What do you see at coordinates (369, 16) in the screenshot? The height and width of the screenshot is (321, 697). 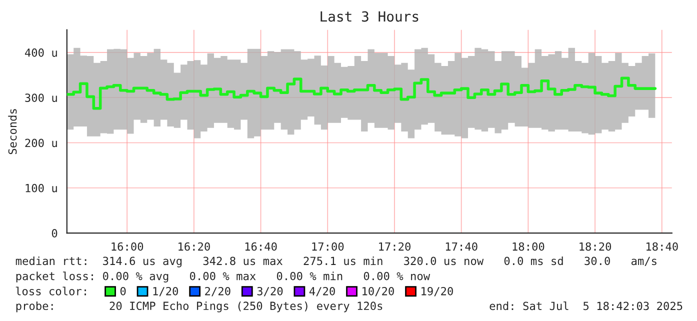 I see `chart-title: Last 3 Hours` at bounding box center [369, 16].